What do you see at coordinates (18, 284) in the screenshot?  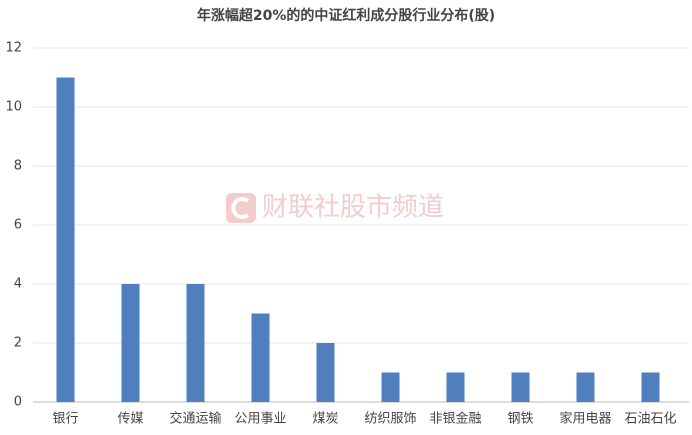 I see `y-tick-label: 4` at bounding box center [18, 284].